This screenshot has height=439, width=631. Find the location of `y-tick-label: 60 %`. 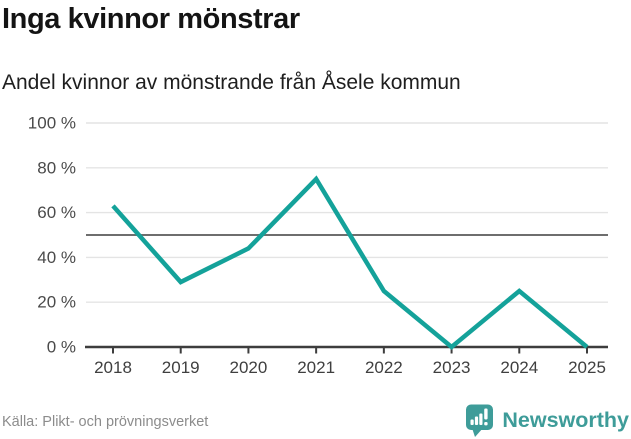

y-tick-label: 60 % is located at coordinates (56, 212).